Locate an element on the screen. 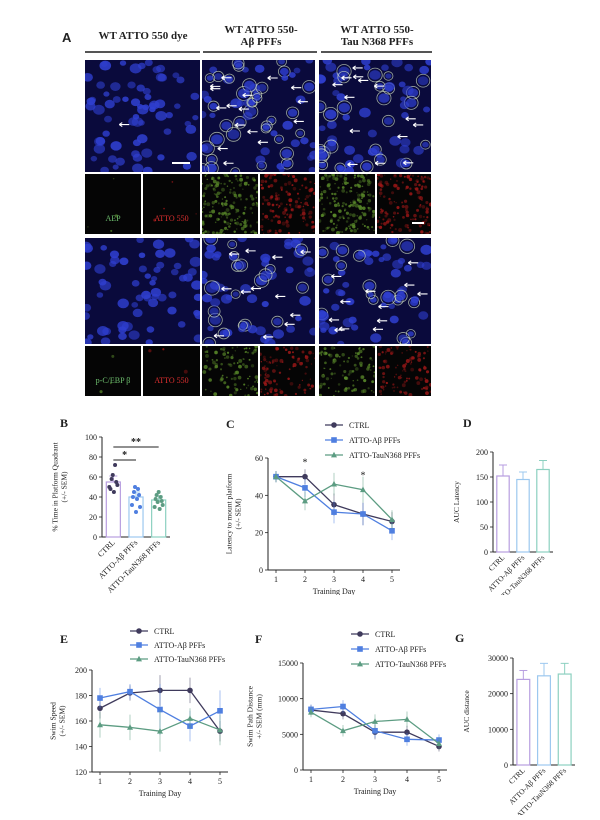  significance-label: * is located at coordinates (305, 462).